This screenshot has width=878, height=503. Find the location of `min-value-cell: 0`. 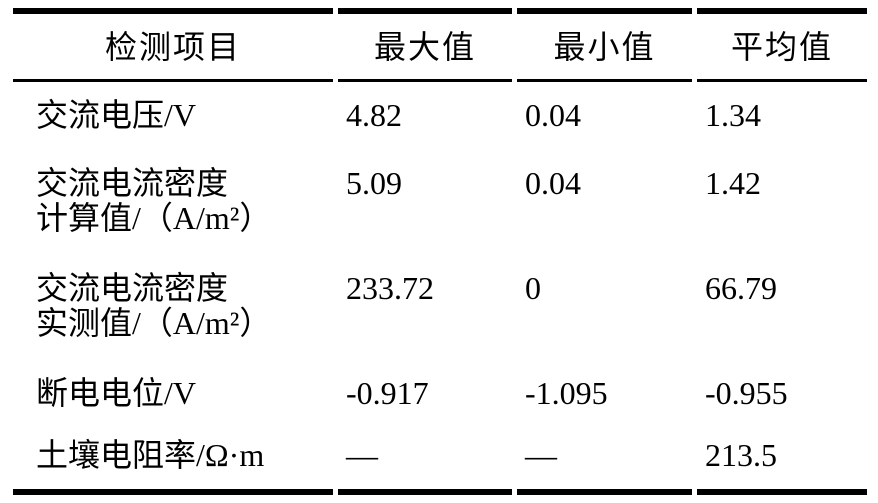

min-value-cell: 0 is located at coordinates (533, 288).